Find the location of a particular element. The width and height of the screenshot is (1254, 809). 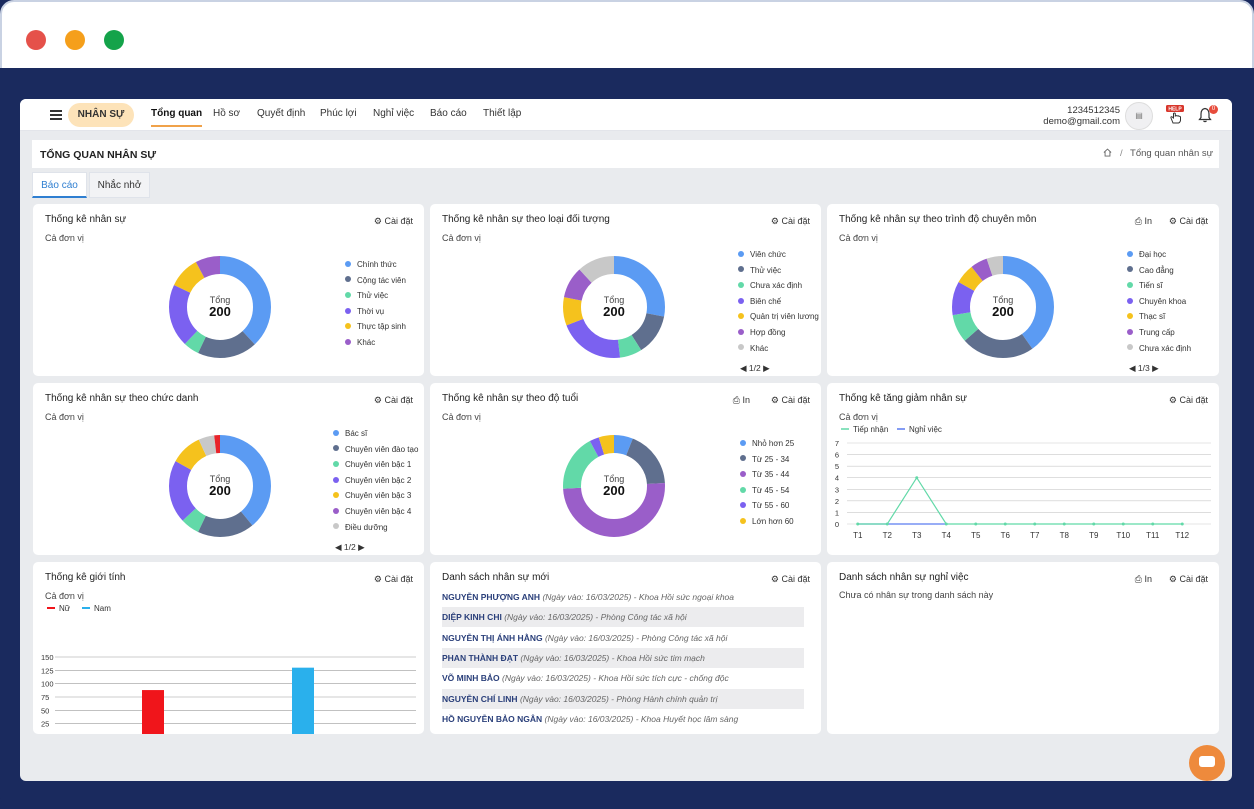

donut-slice-cong-tac-vien is located at coordinates (220, 307).